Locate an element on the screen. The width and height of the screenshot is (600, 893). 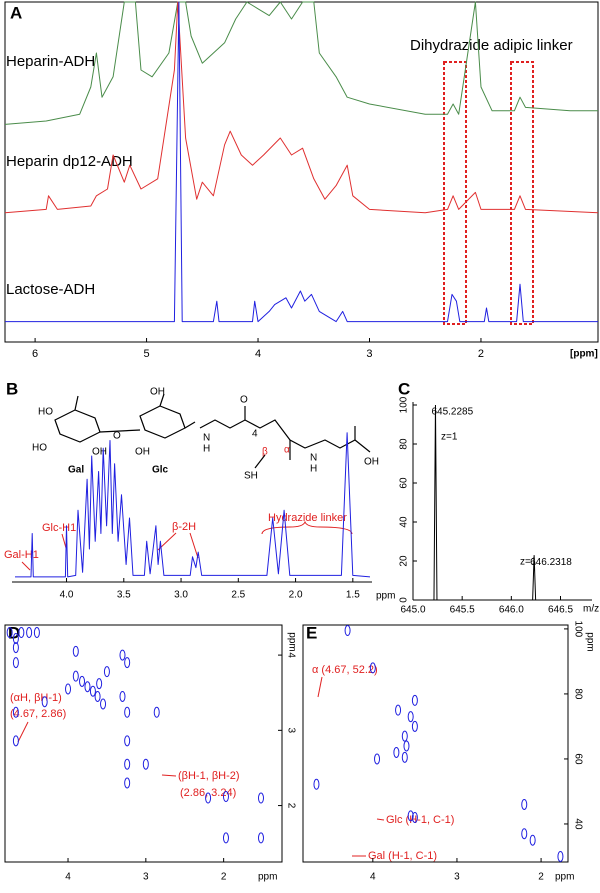
x-tick-label: 1.5 is located at coordinates (353, 595).